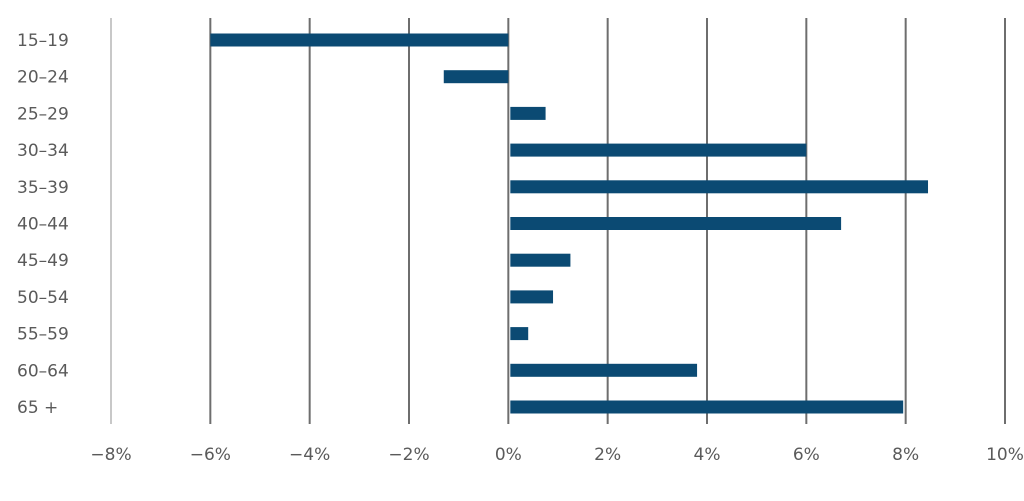  Describe the element at coordinates (508, 455) in the screenshot. I see `x-tick-label: 0%` at that location.